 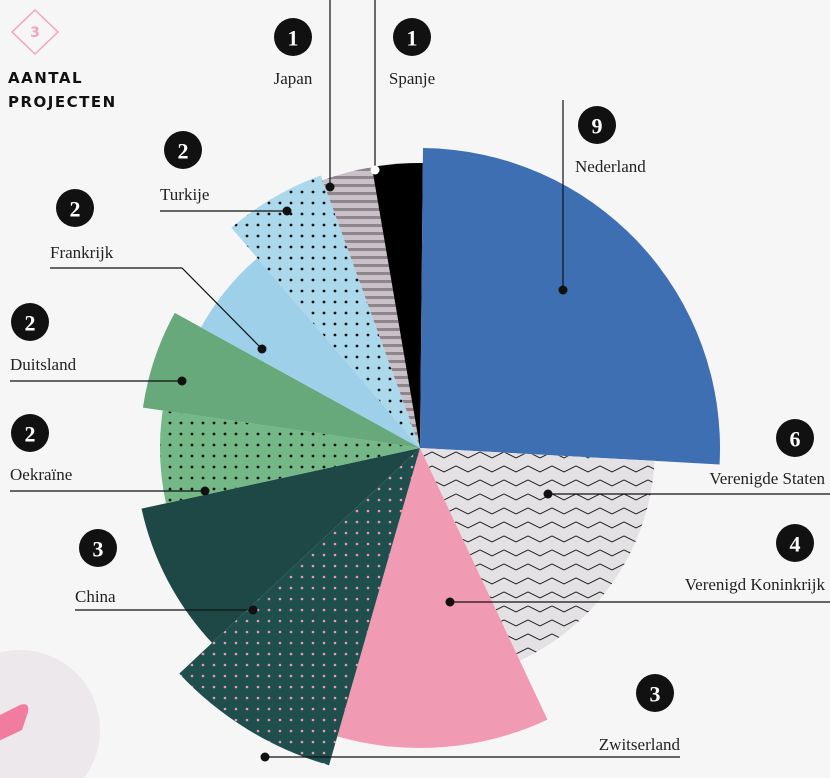 I want to click on category-label: Turkije, so click(x=184, y=194).